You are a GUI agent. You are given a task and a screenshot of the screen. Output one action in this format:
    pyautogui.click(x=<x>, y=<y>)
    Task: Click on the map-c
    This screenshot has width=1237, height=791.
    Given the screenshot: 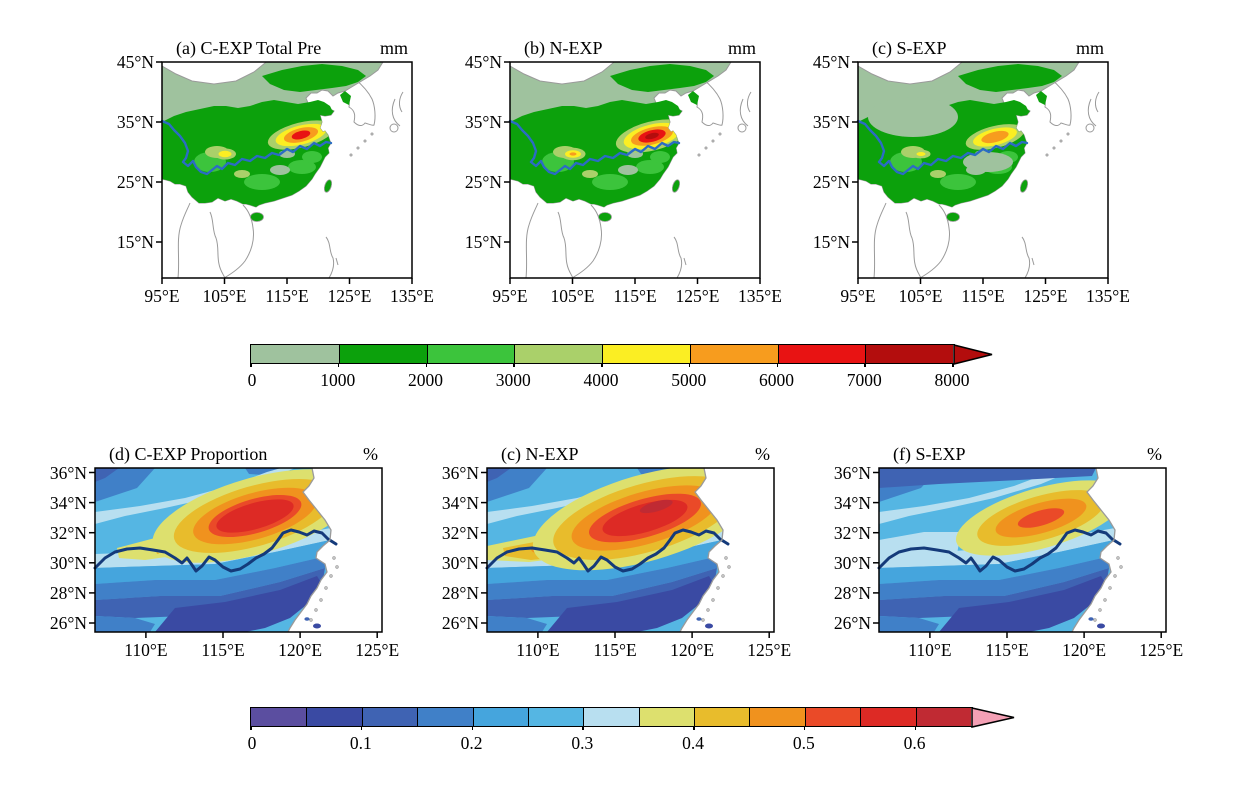 What is the action you would take?
    pyautogui.click(x=980, y=173)
    